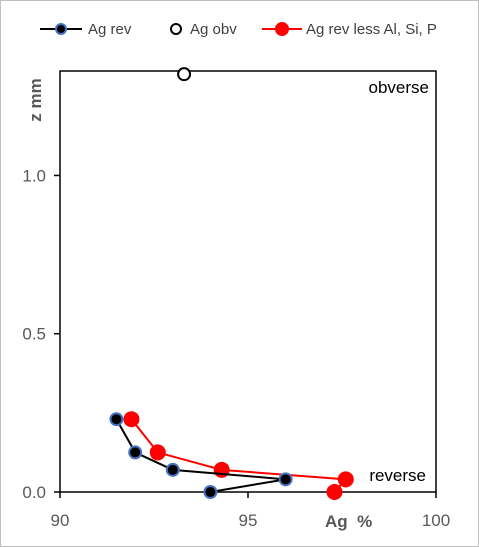  Describe the element at coordinates (436, 520) in the screenshot. I see `x-tick-label: 100` at that location.